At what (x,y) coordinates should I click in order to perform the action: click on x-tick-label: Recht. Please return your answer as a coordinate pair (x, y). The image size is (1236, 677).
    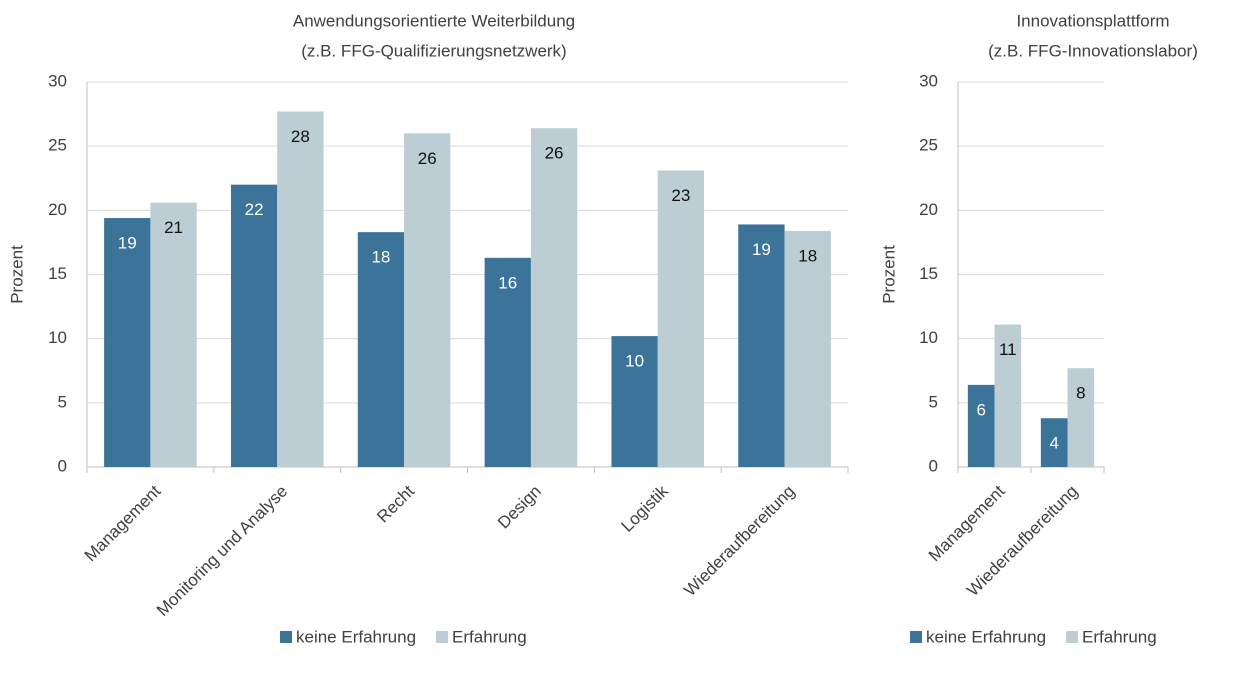
    Looking at the image, I should click on (395, 503).